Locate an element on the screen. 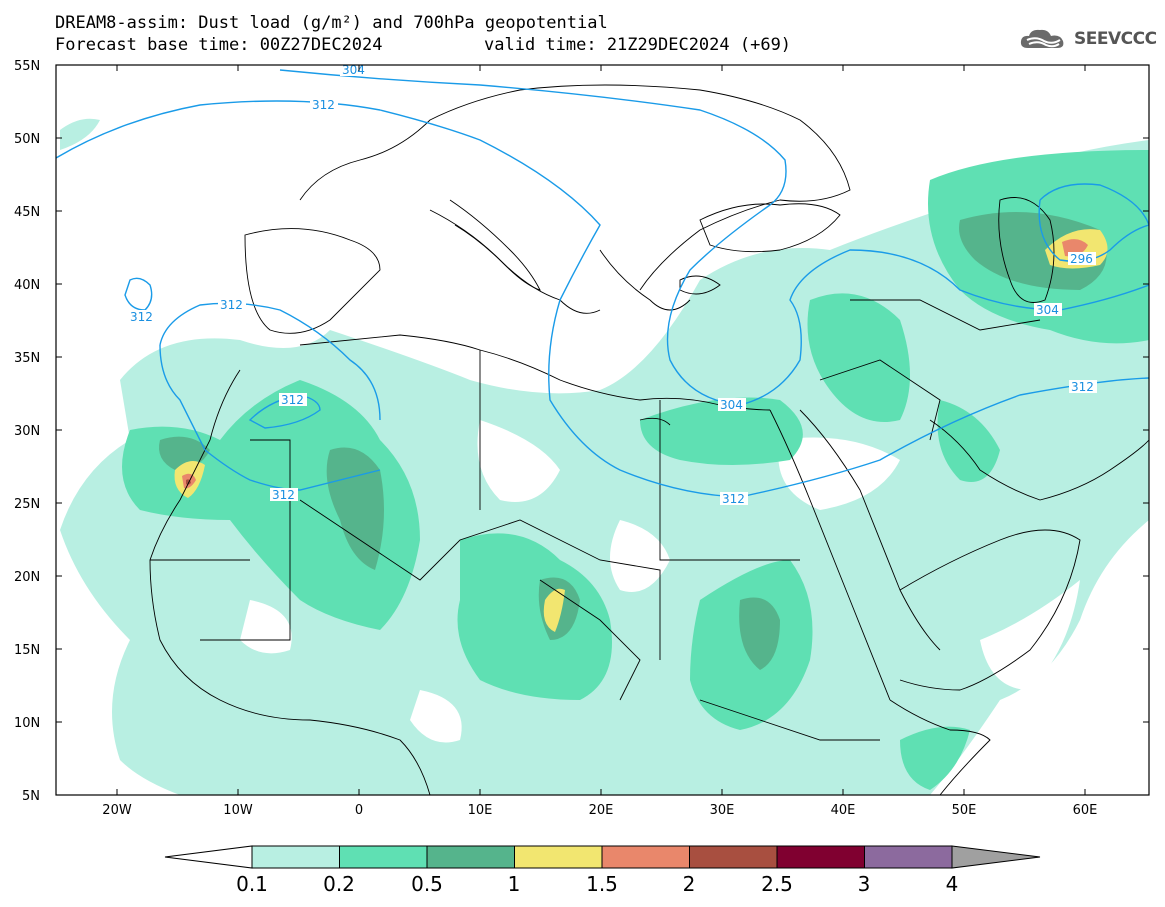 Image resolution: width=1165 pixels, height=907 pixels. colorbar-label: 0.2 is located at coordinates (339, 884).